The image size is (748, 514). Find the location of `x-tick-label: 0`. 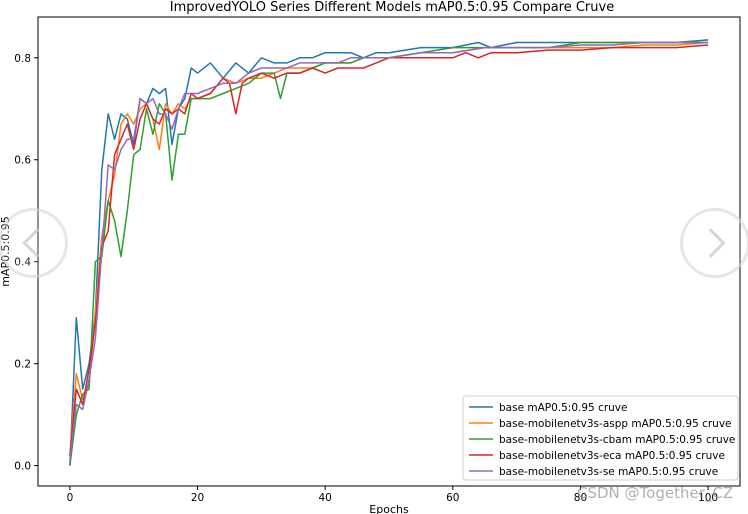

x-tick-label: 0 is located at coordinates (70, 498).